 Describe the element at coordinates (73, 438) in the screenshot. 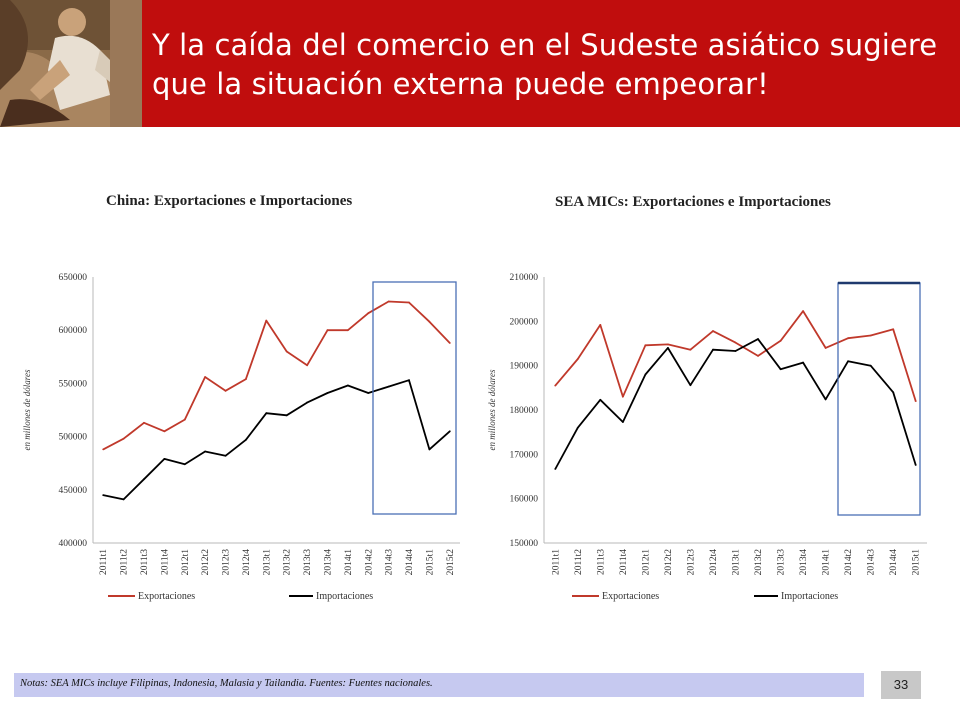

I see `y-tick-label: 500000` at that location.